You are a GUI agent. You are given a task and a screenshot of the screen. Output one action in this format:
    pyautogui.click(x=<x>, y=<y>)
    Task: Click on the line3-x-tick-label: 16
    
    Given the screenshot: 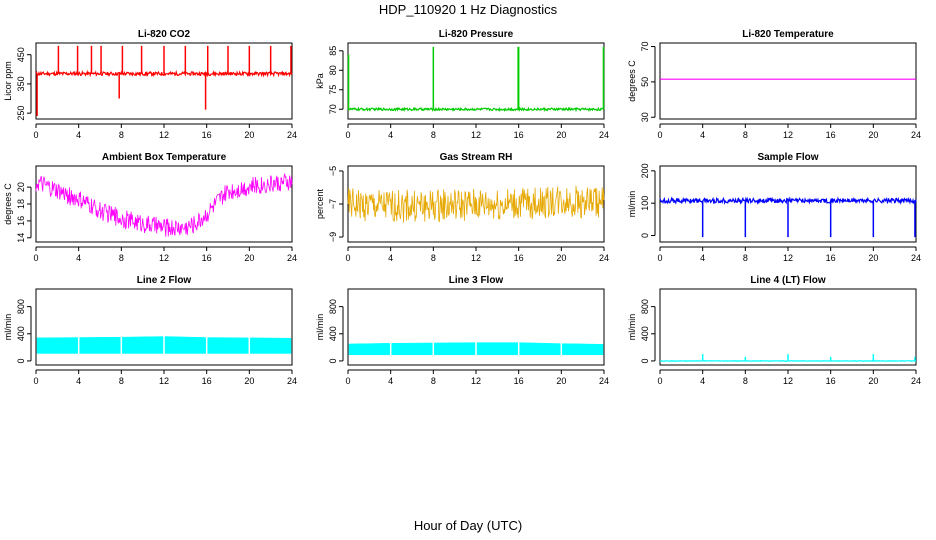 What is the action you would take?
    pyautogui.click(x=519, y=381)
    